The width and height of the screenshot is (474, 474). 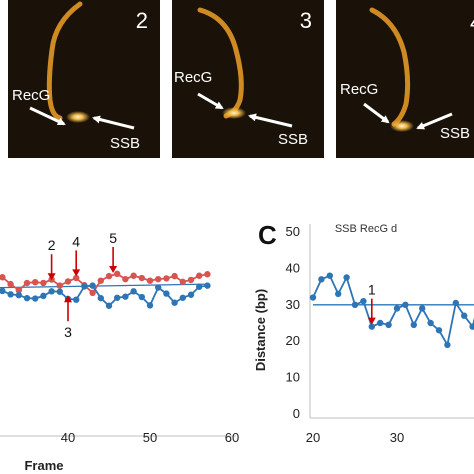 I want to click on chart-title: SSB RecG d, so click(x=366, y=229).